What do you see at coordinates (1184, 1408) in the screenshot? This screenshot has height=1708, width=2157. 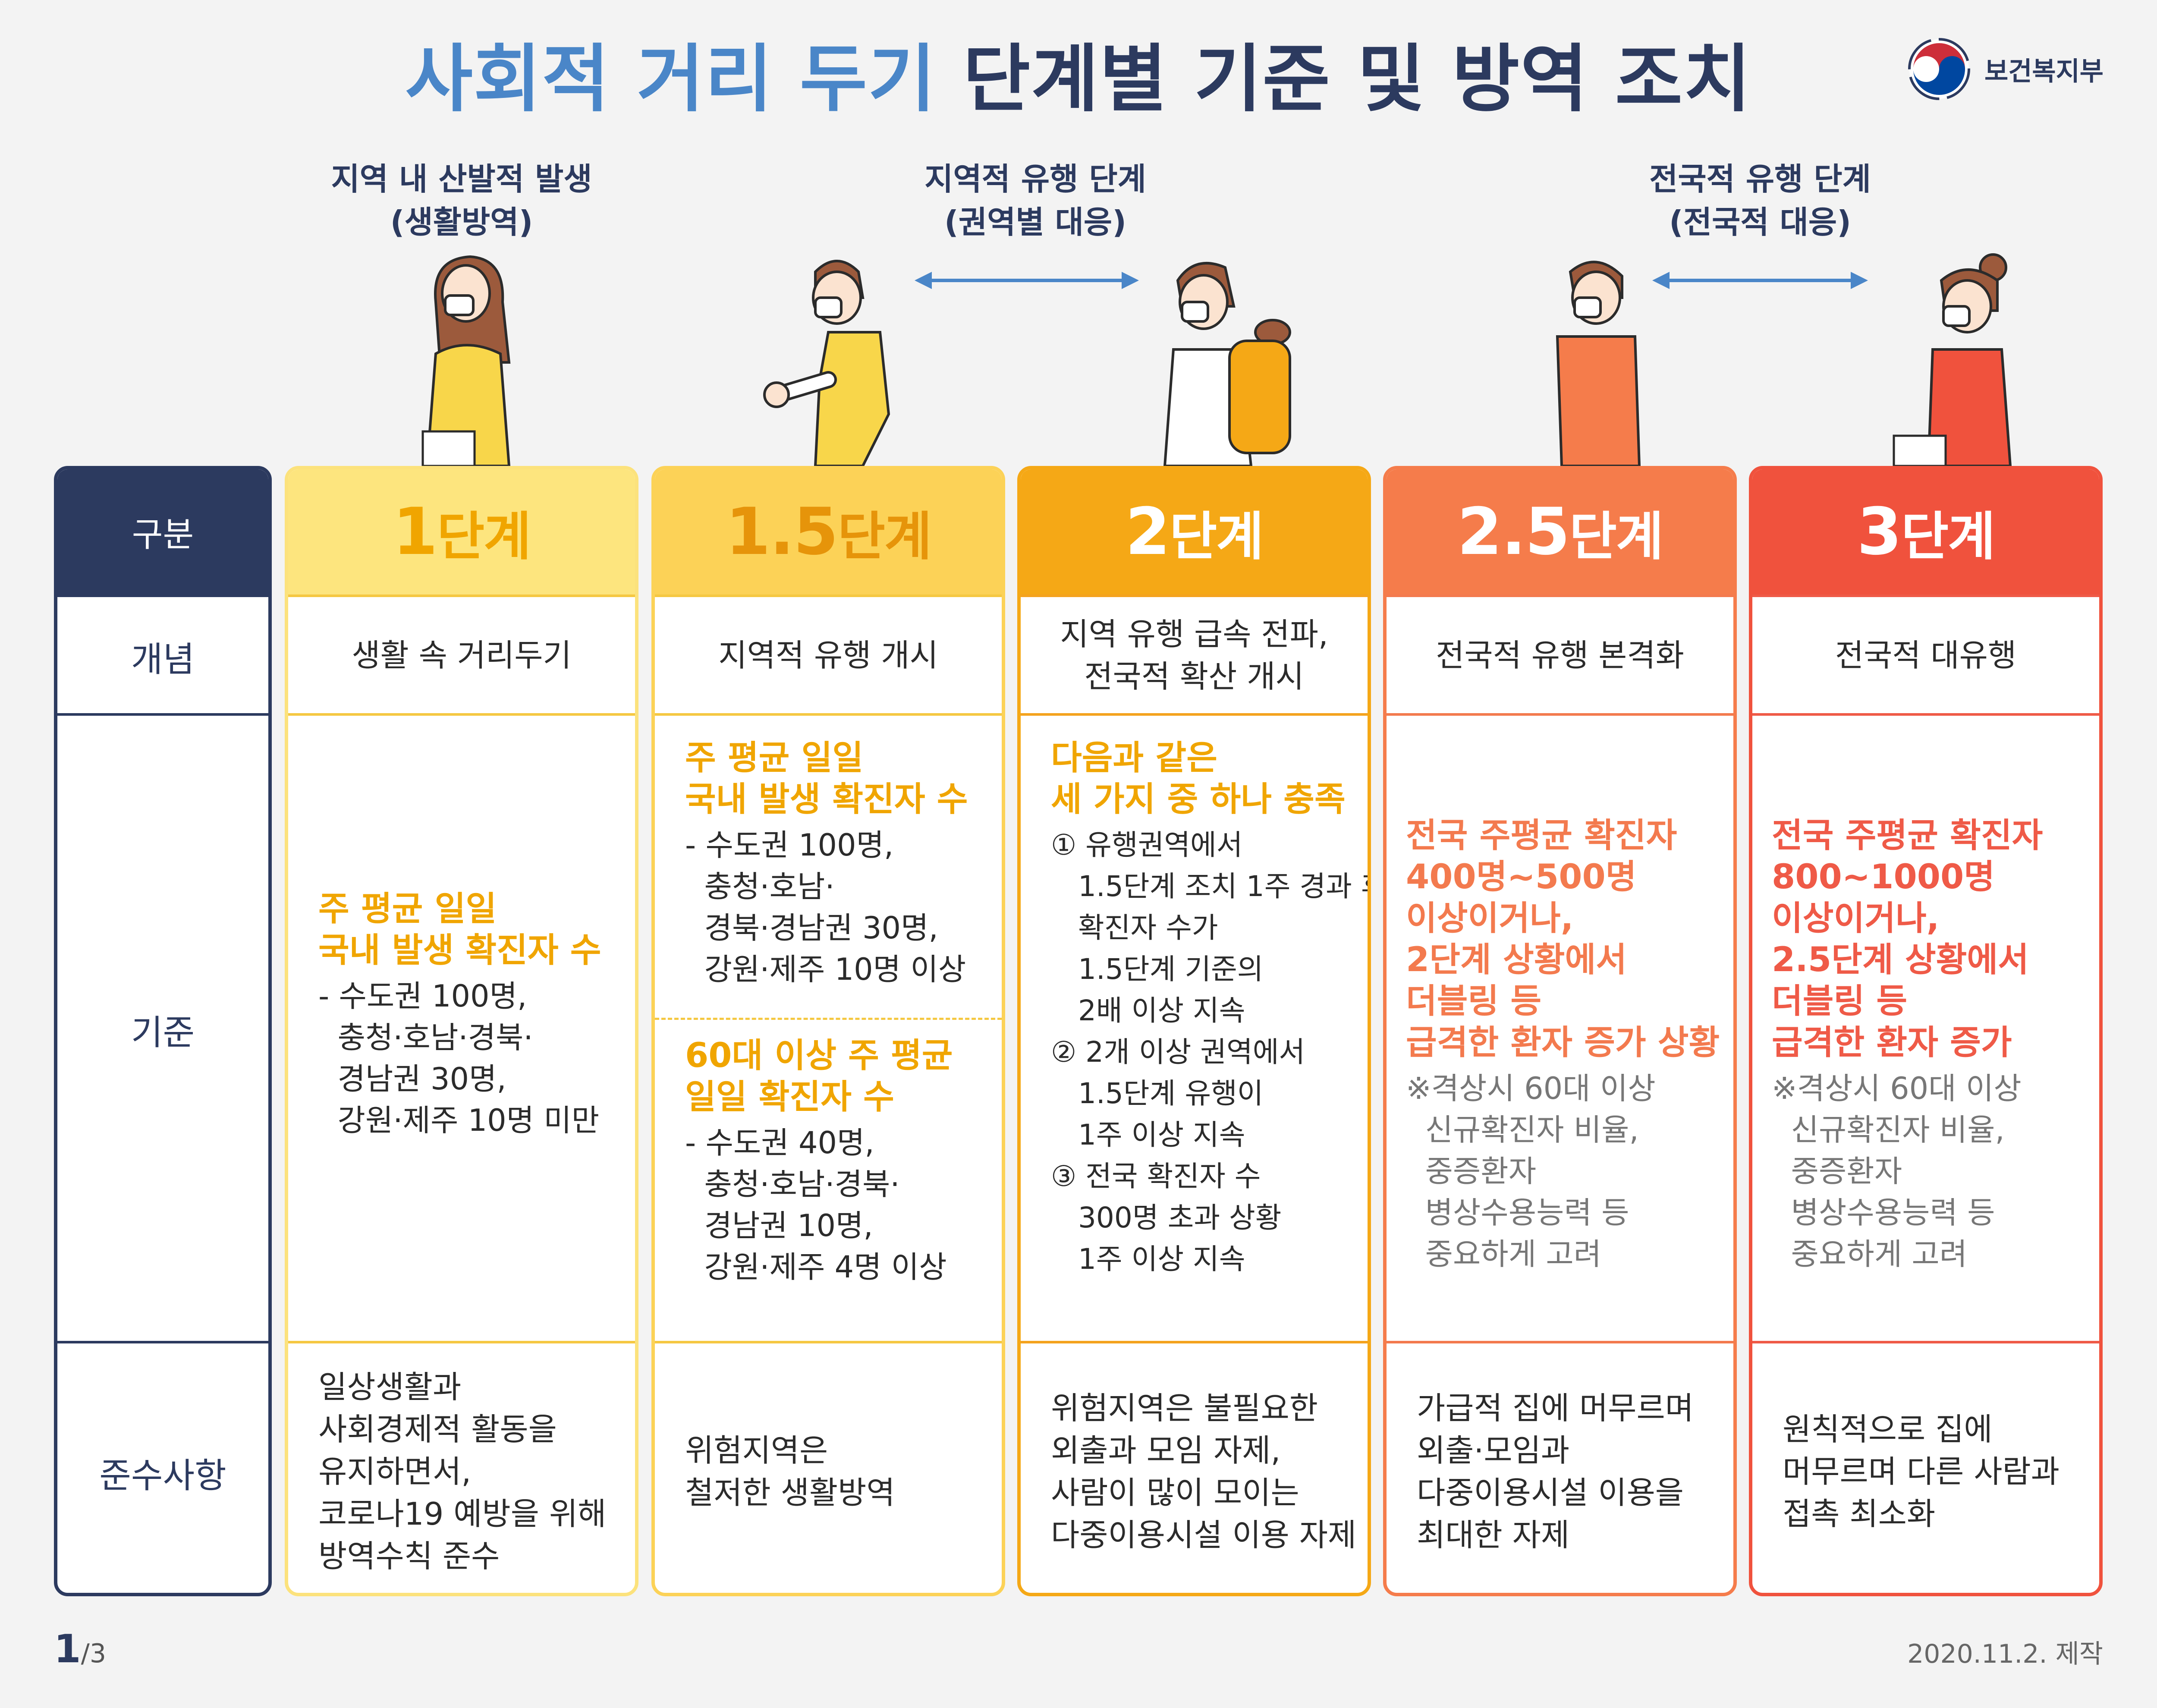 I see `text-line: 위험지역은 불필요한` at bounding box center [1184, 1408].